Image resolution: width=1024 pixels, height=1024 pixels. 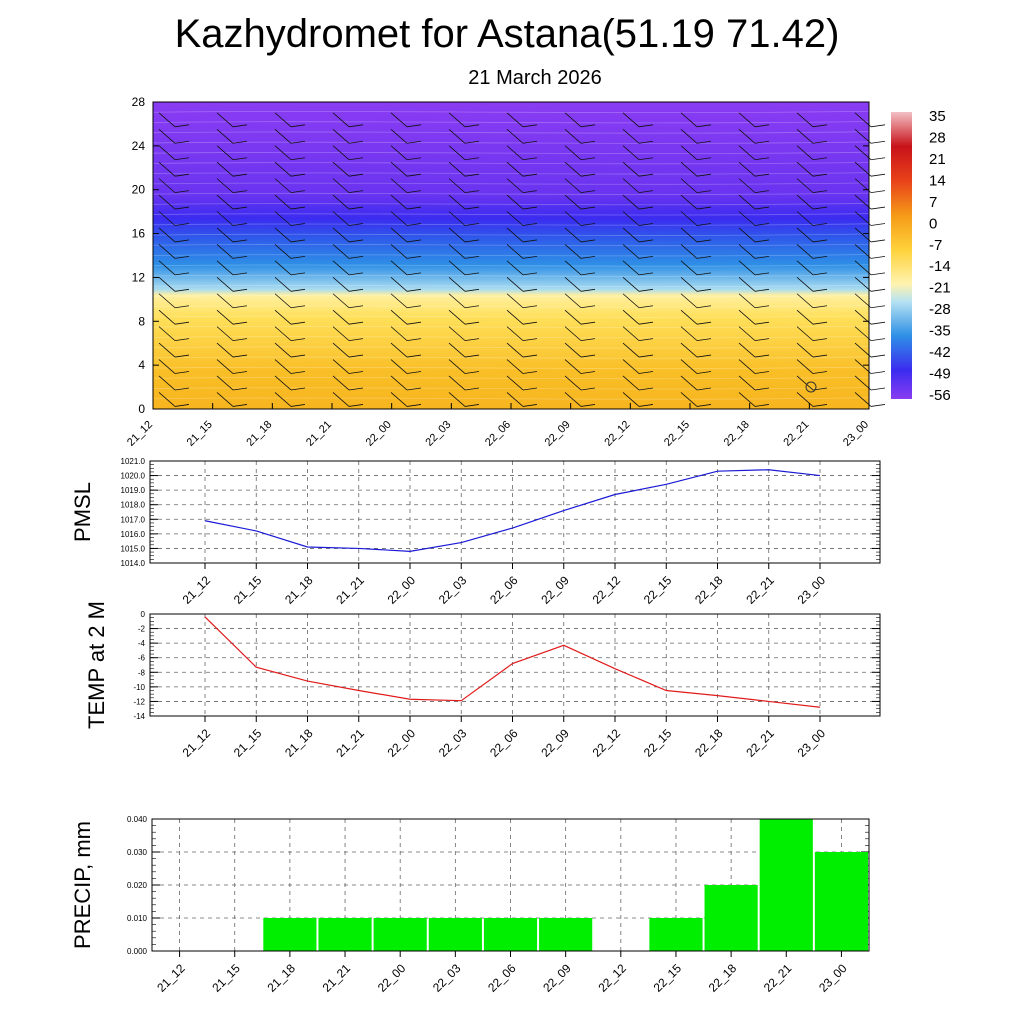 What do you see at coordinates (566, 934) in the screenshot?
I see `precip-bar` at bounding box center [566, 934].